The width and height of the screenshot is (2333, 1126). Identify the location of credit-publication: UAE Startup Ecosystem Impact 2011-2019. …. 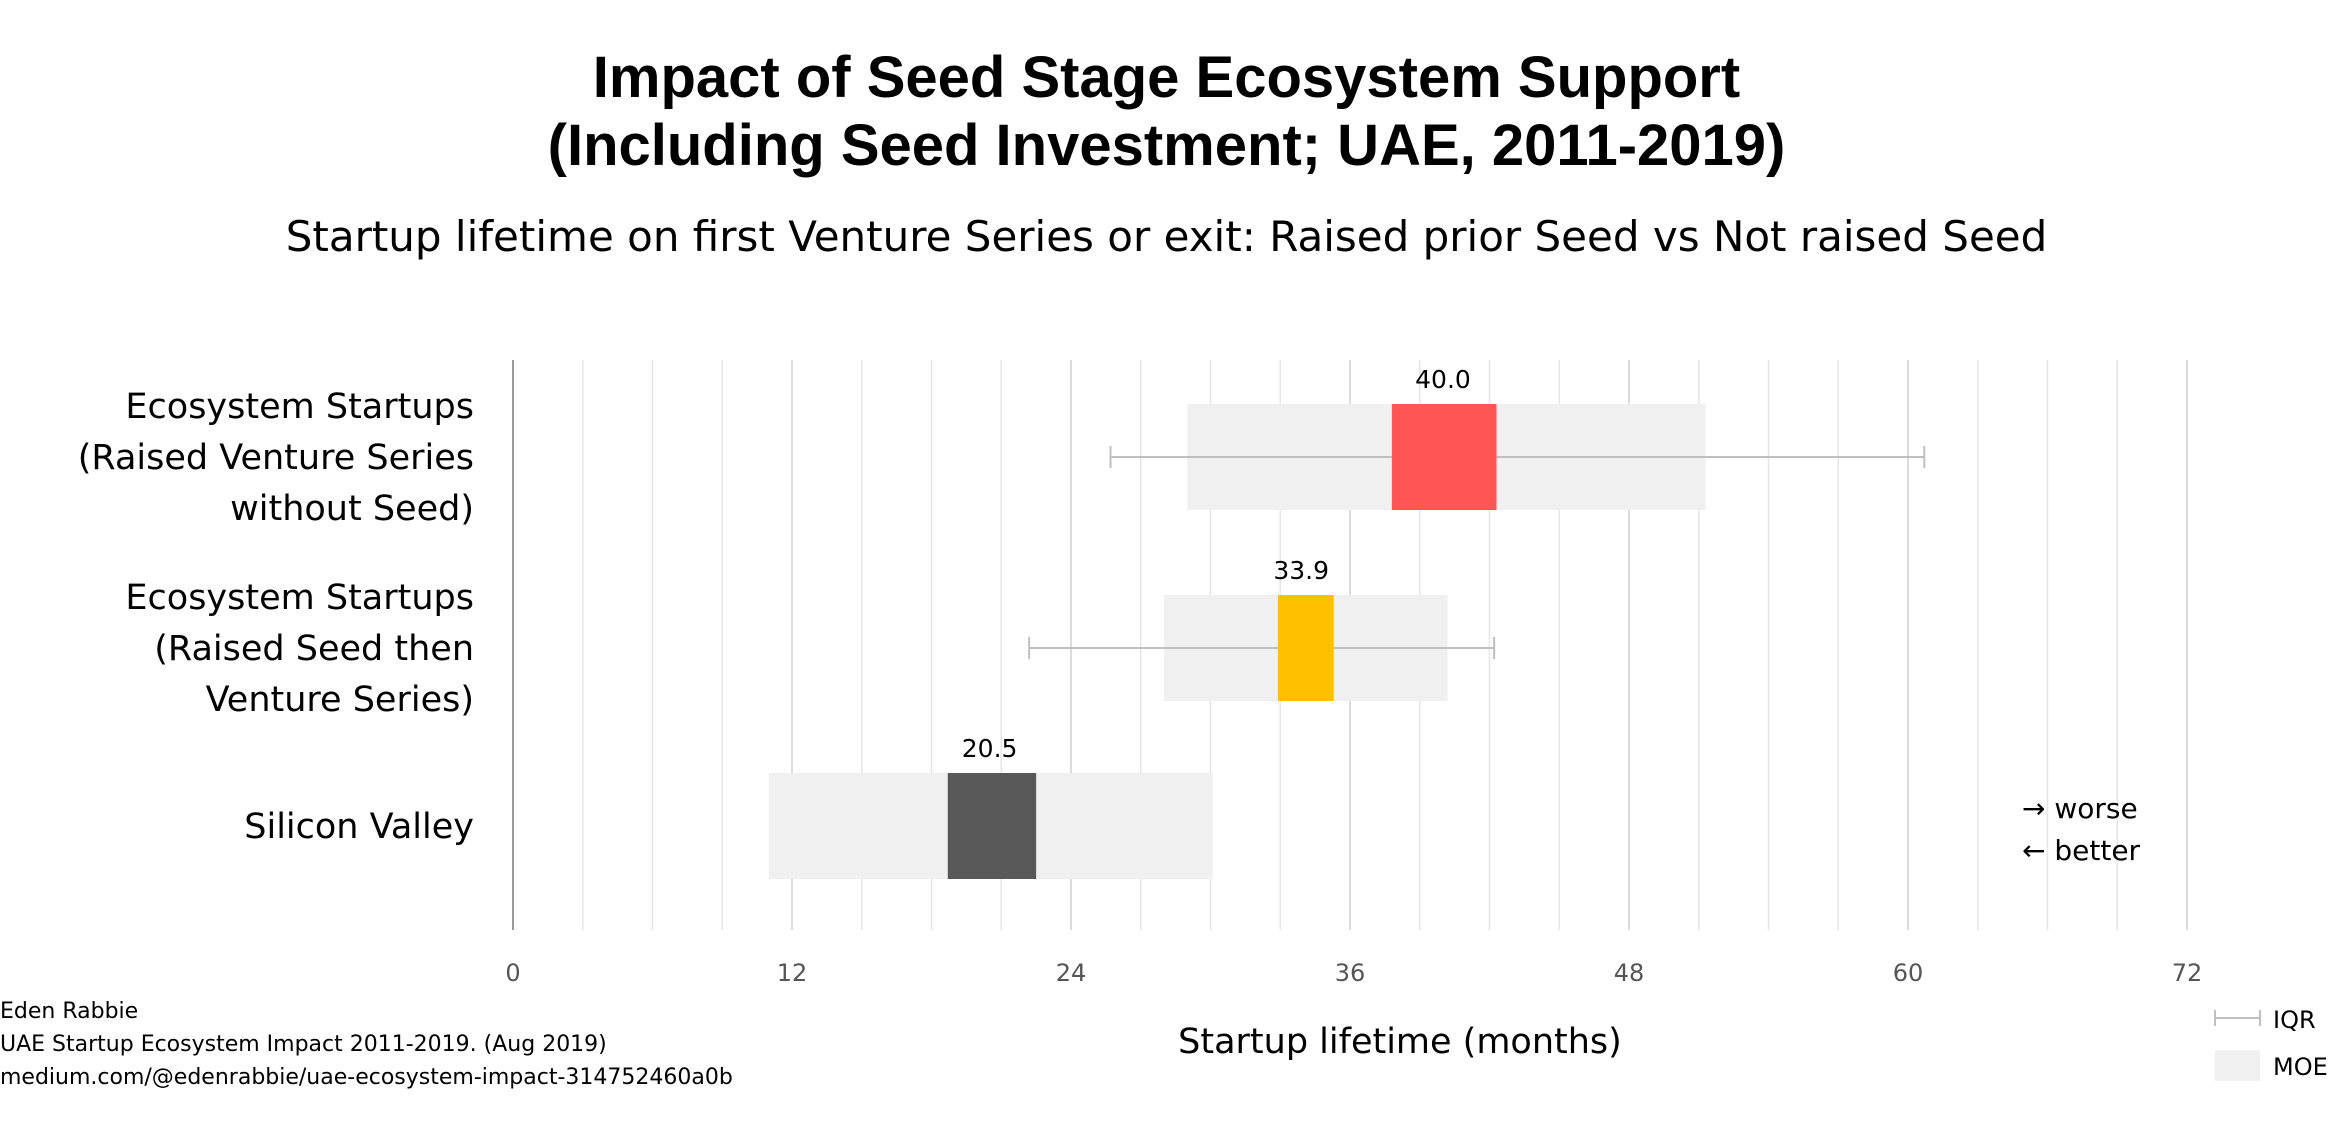
(303, 1044).